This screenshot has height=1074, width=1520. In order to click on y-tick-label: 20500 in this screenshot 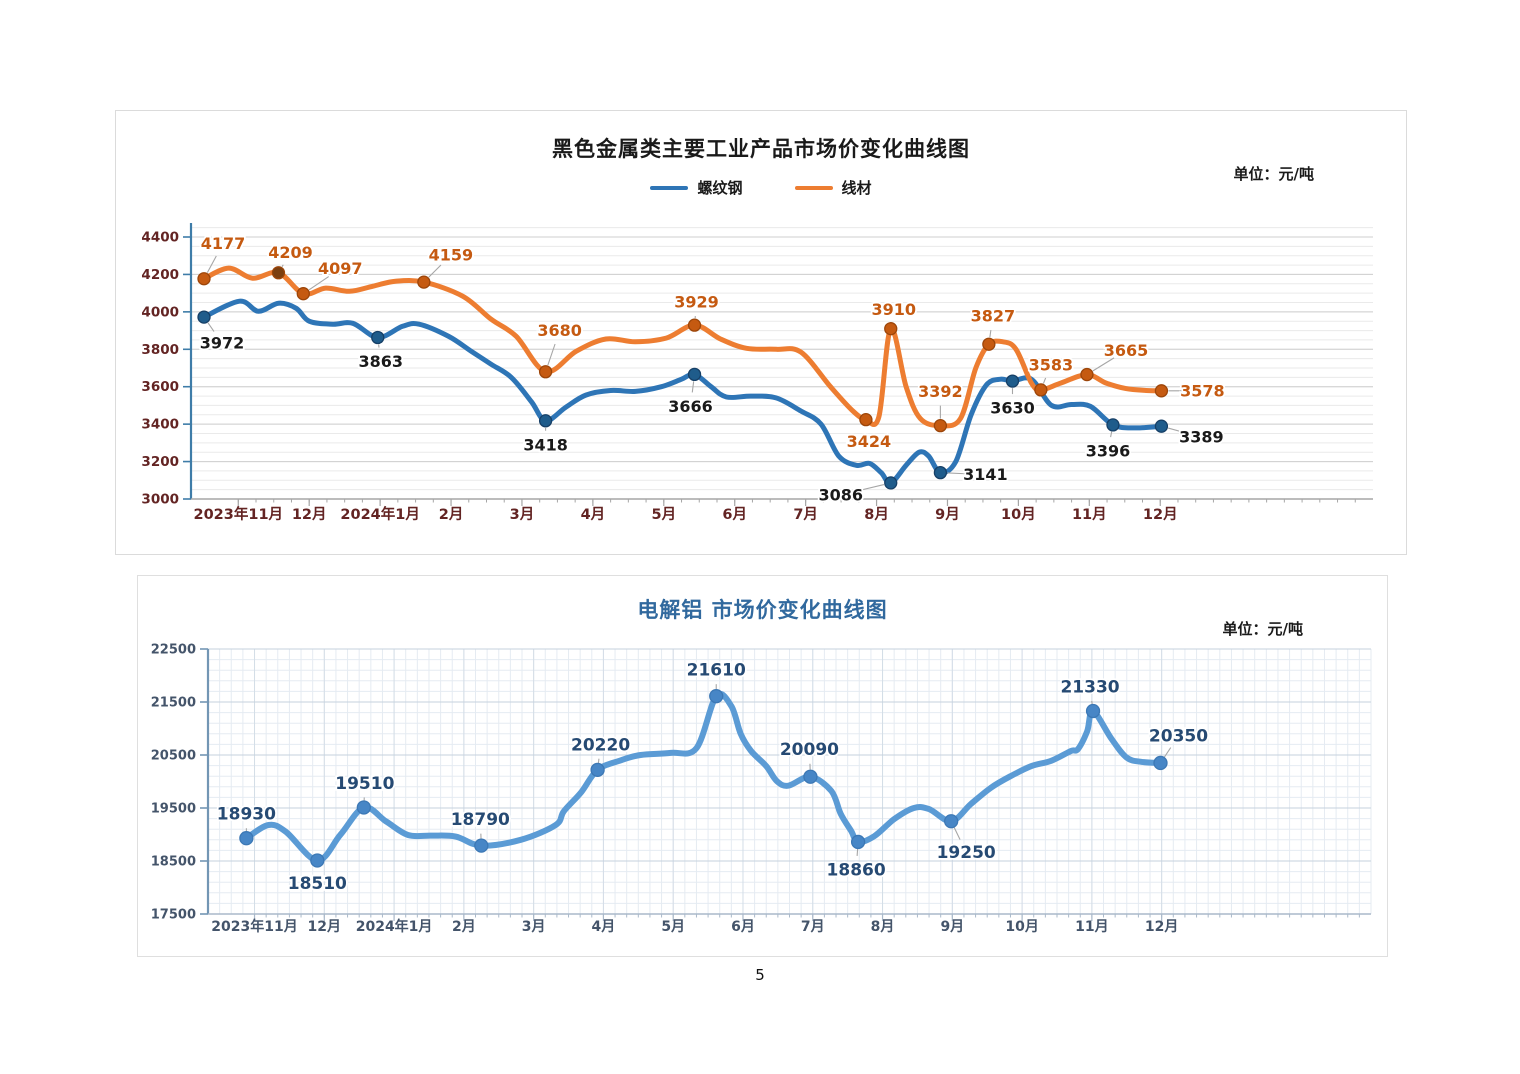, I will do `click(173, 756)`.